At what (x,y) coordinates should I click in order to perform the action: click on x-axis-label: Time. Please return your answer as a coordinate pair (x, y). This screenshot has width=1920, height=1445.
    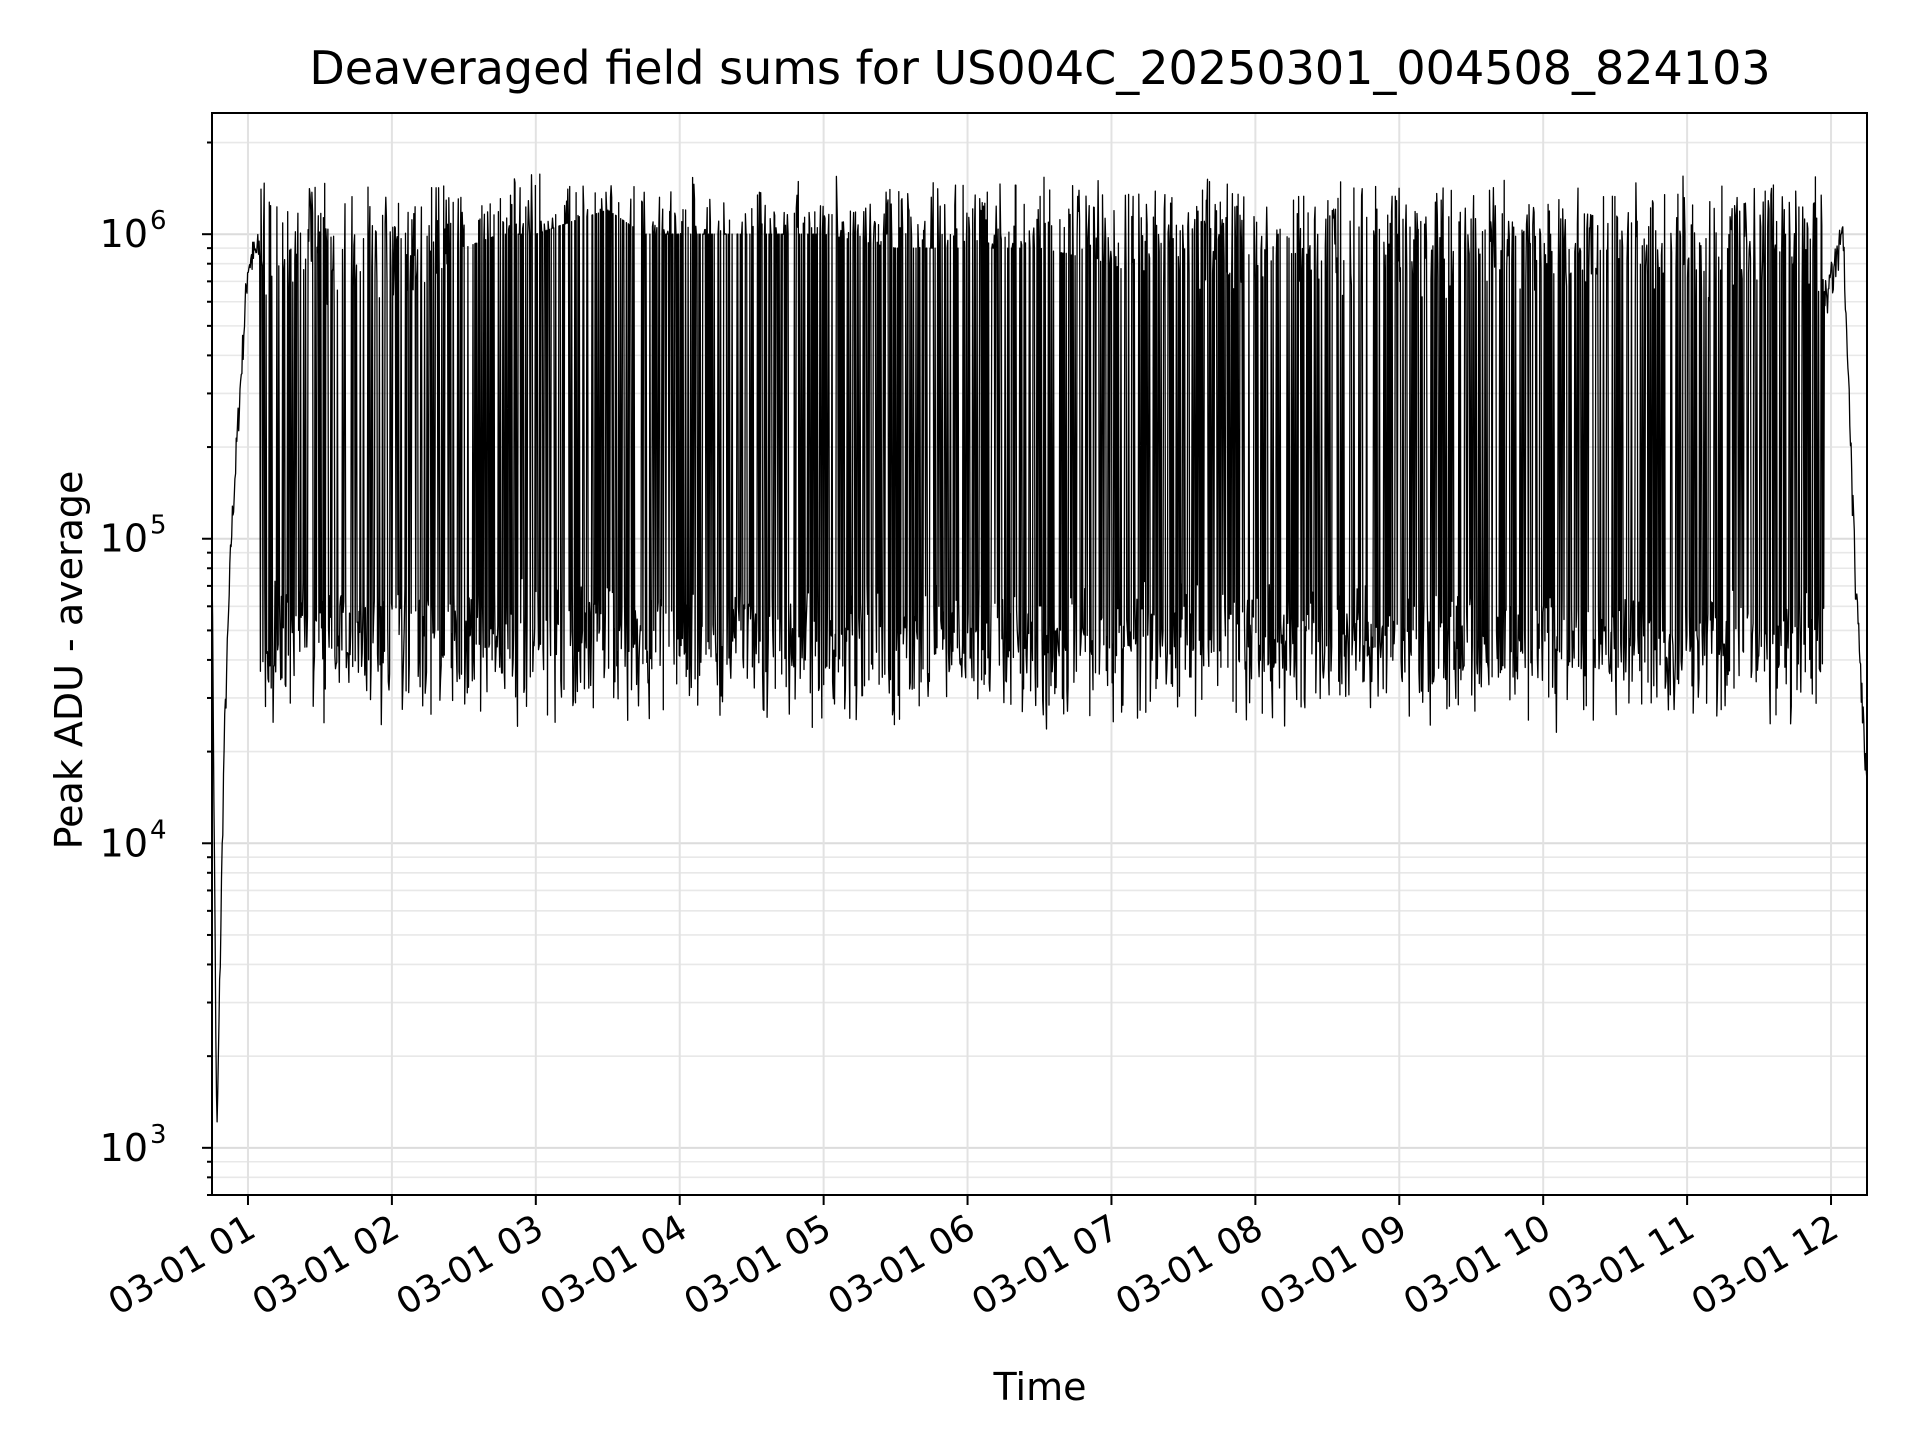
    Looking at the image, I should click on (1040, 1387).